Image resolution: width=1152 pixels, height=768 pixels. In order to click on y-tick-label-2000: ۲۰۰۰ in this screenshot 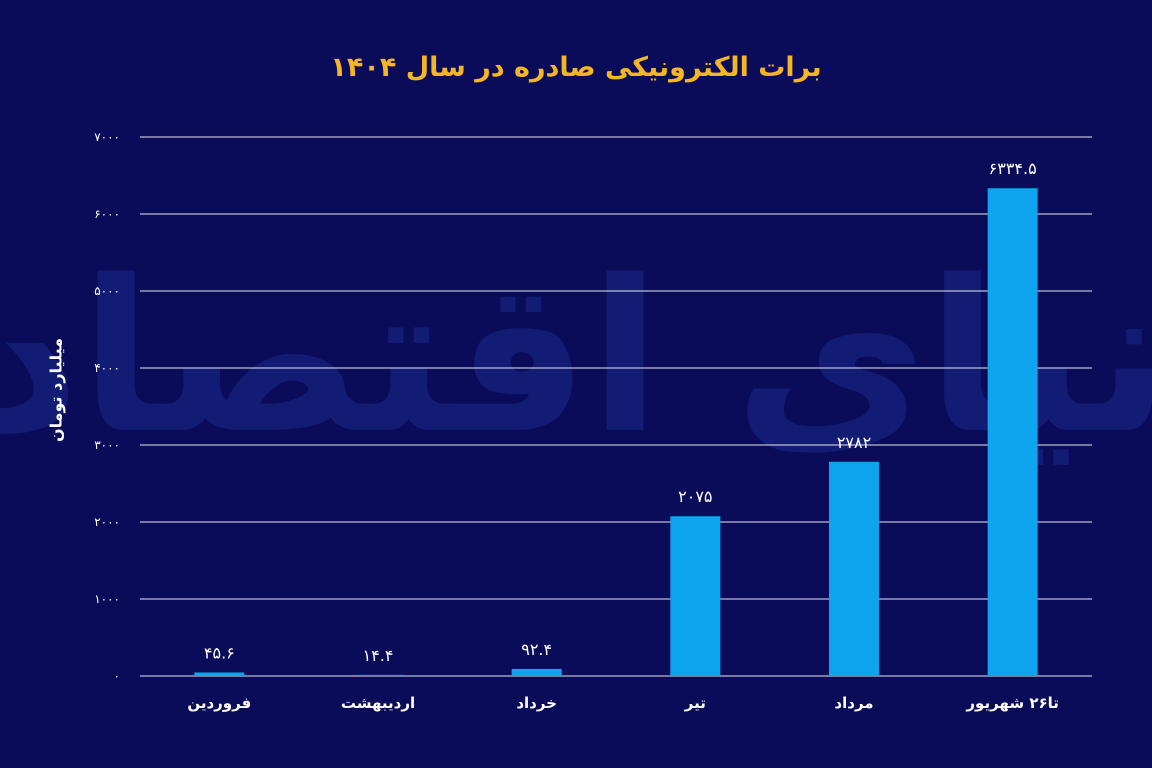, I will do `click(107, 522)`.